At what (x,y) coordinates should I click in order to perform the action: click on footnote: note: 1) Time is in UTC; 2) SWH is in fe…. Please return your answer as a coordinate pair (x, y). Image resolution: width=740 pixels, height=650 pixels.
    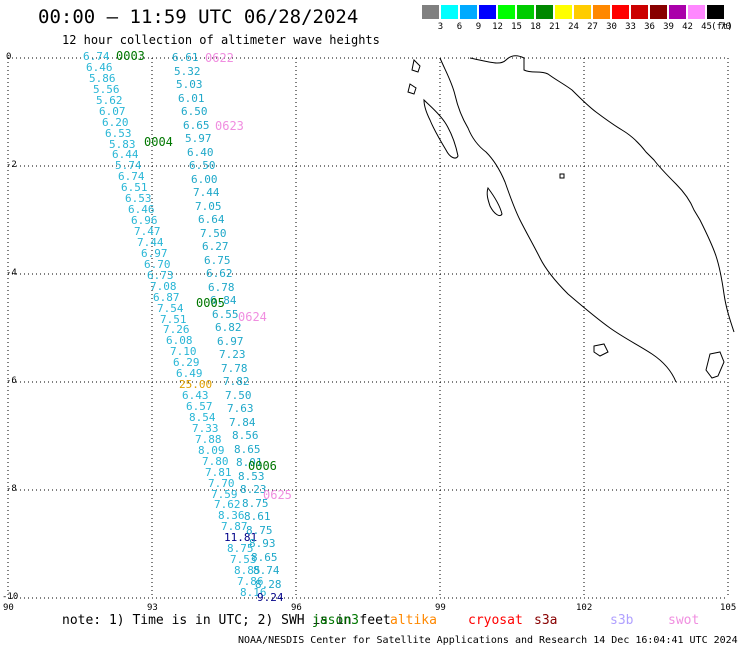
    Looking at the image, I should click on (226, 620).